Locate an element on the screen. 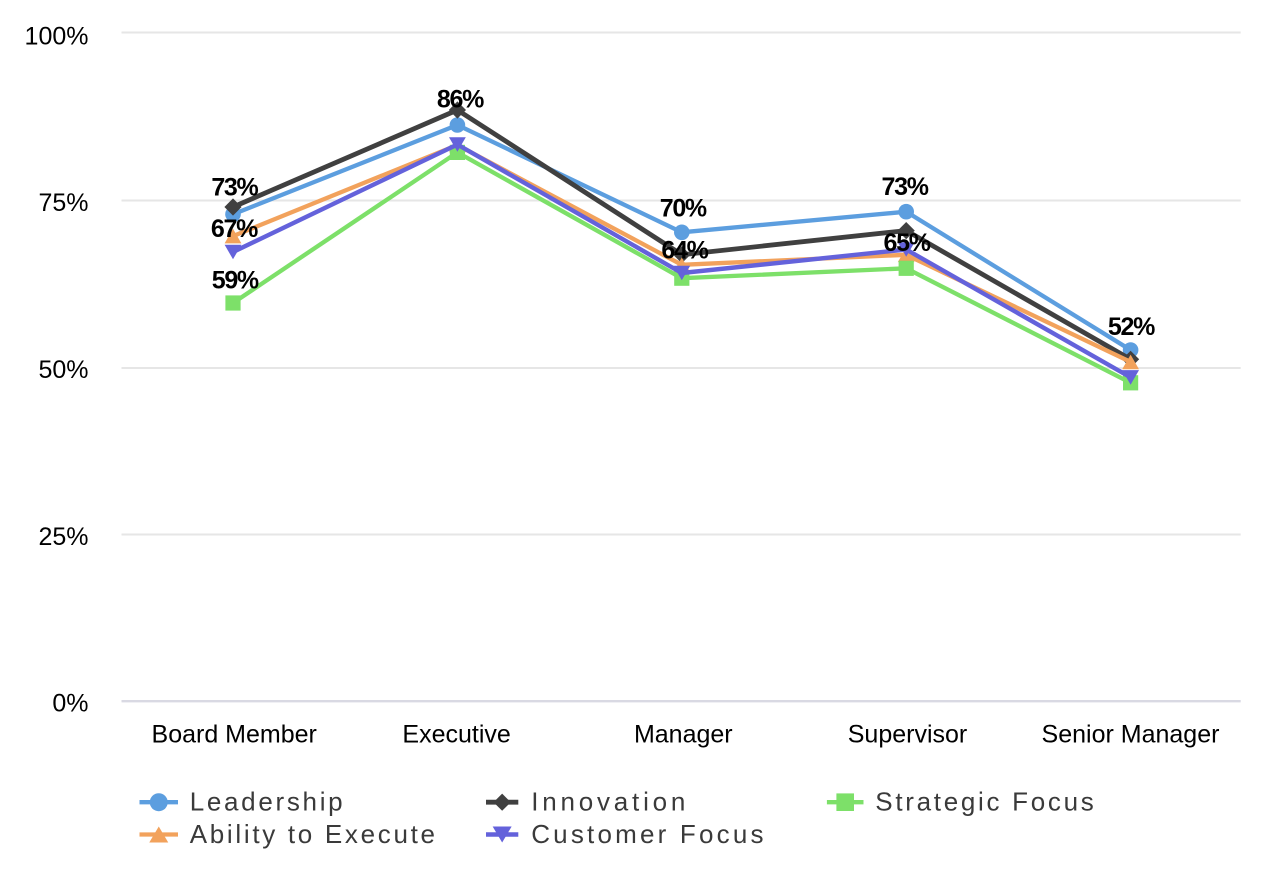 The height and width of the screenshot is (891, 1263). svg-text: Board Member is located at coordinates (234, 734).